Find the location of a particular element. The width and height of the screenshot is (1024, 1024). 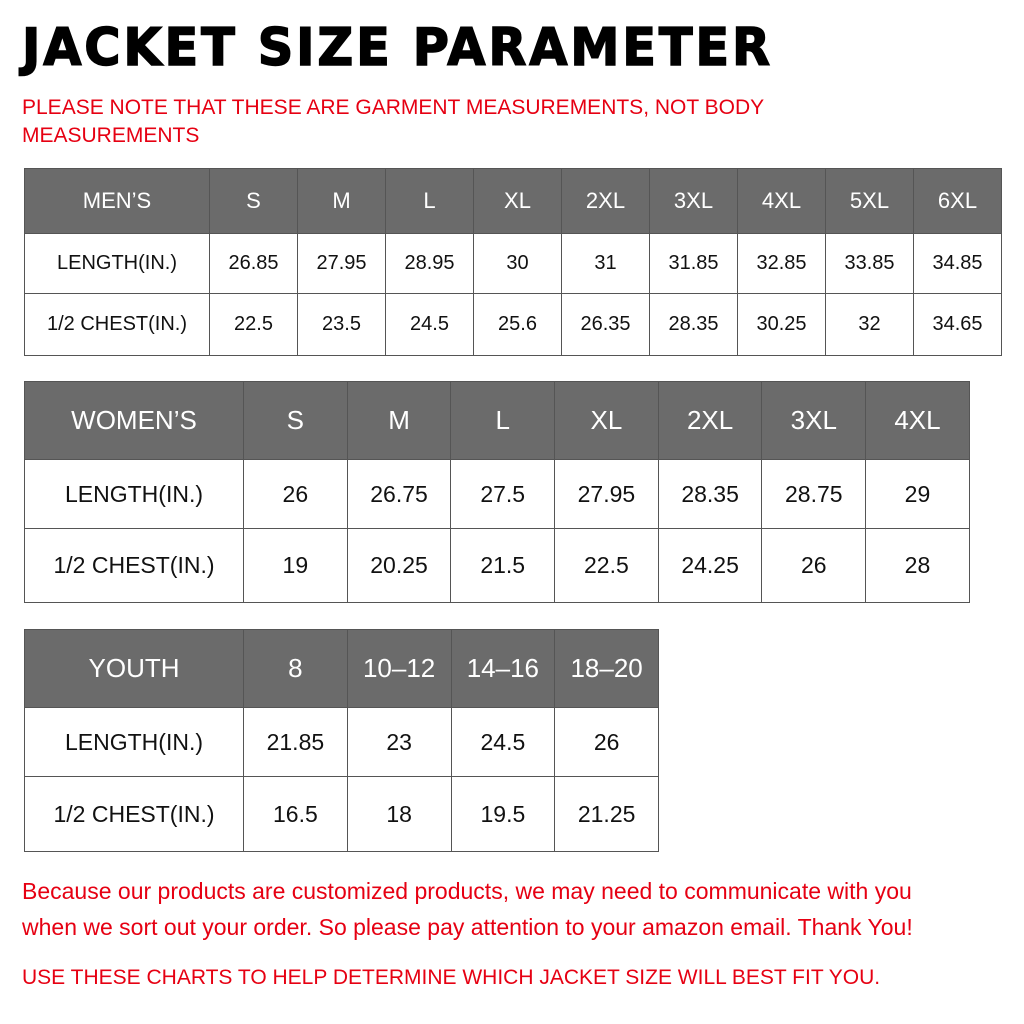

size-header: 14–16 is located at coordinates (503, 668).